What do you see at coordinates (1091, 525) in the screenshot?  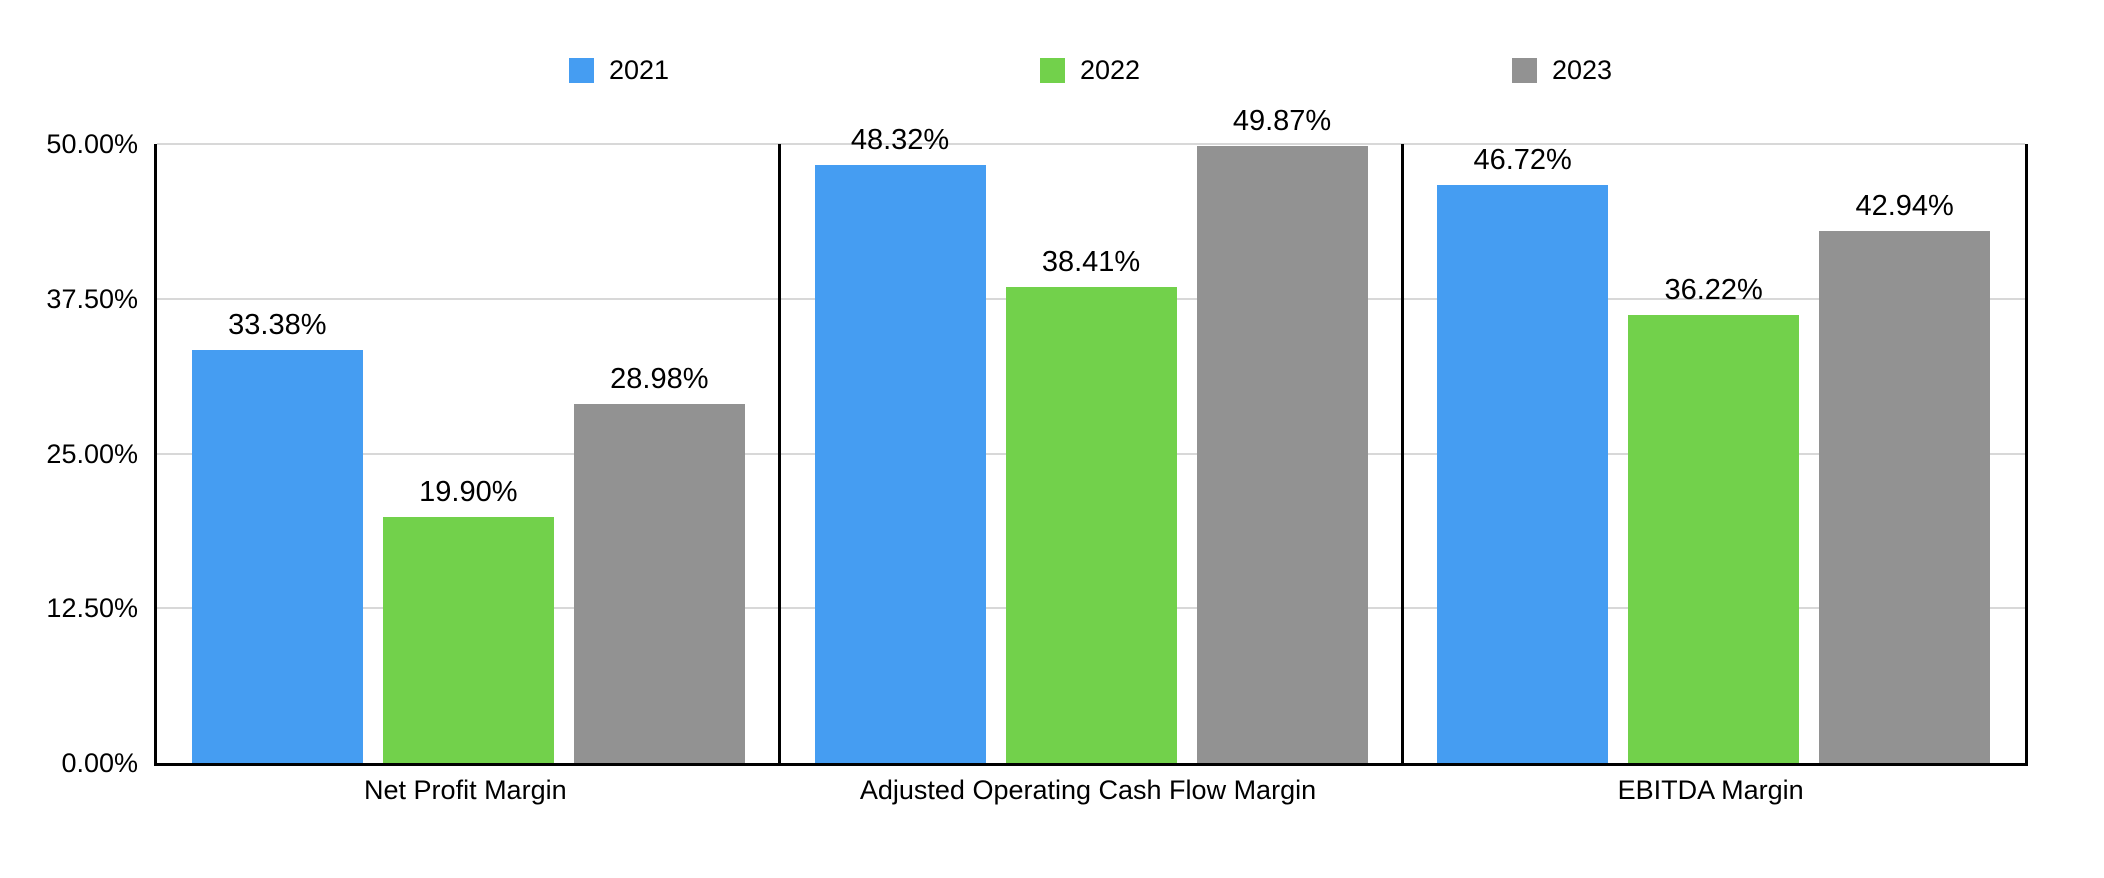 I see `bar-2022-adjusted-operating-cash-flow-margin` at bounding box center [1091, 525].